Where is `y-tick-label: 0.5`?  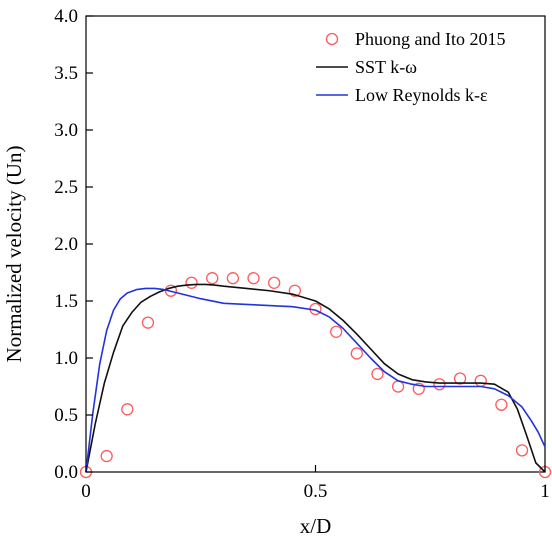 y-tick-label: 0.5 is located at coordinates (66, 415).